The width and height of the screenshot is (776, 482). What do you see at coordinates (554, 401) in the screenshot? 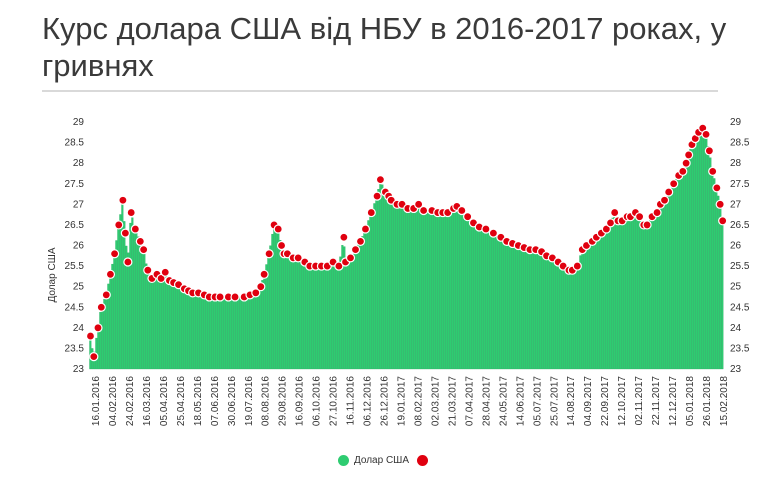
I see `x-tick-label: 25.07.2017` at bounding box center [554, 401].